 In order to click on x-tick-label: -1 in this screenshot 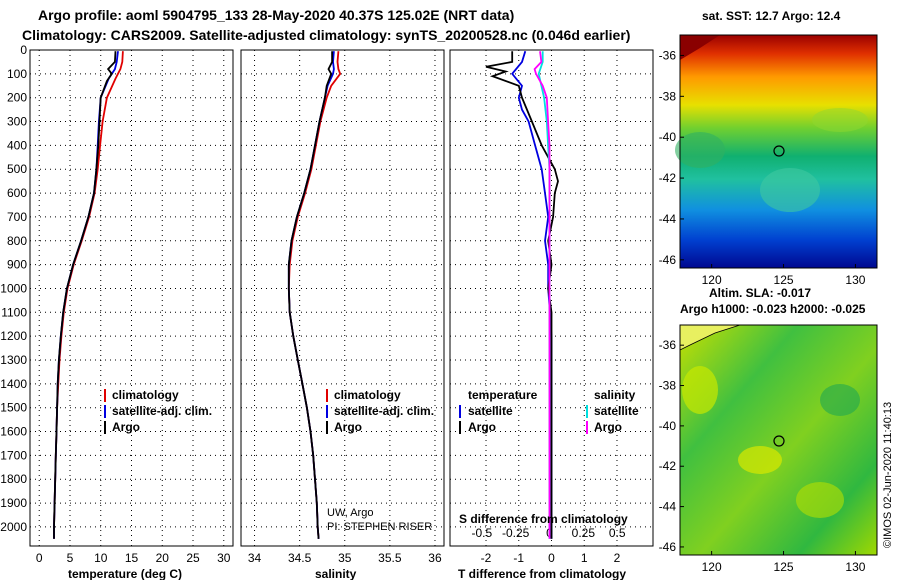, I will do `click(518, 558)`.